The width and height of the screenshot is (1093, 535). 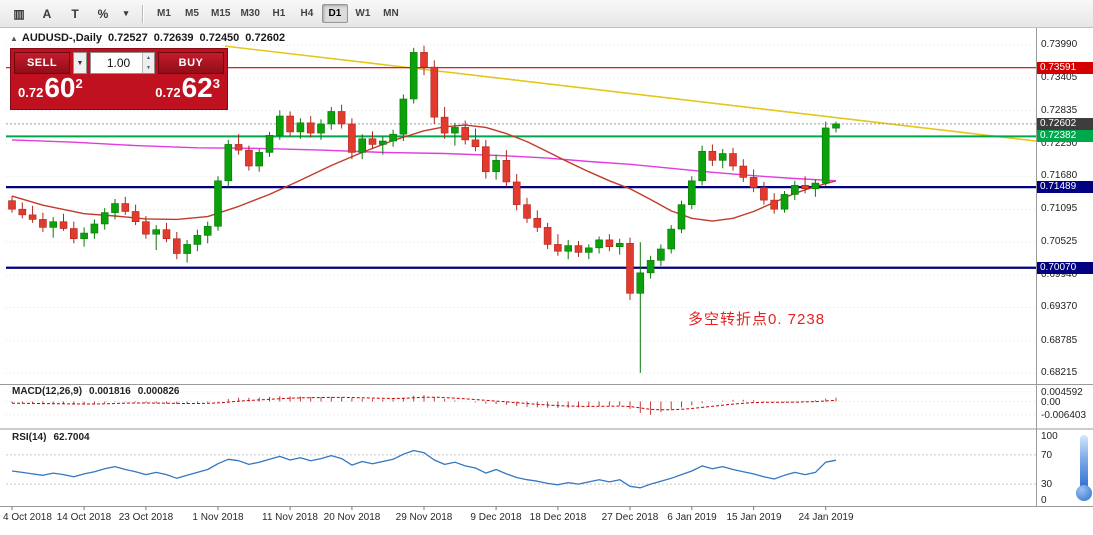 What do you see at coordinates (265, 38) in the screenshot?
I see `quote-close: 0.72602` at bounding box center [265, 38].